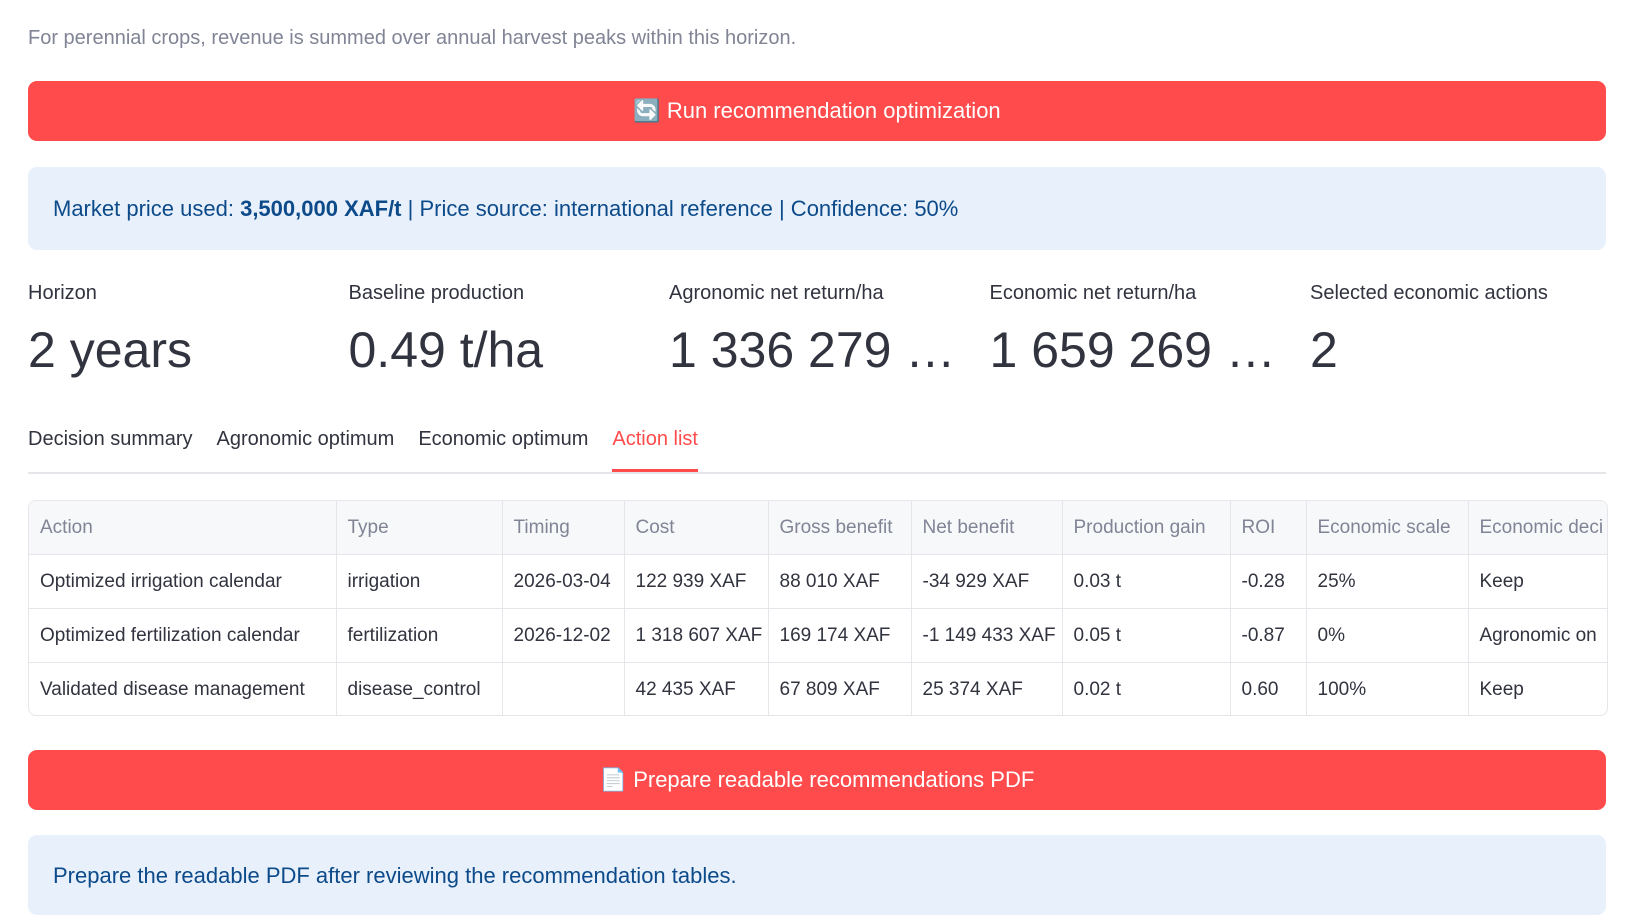 Image resolution: width=1634 pixels, height=915 pixels. What do you see at coordinates (1387, 528) in the screenshot?
I see `column-header: Economic scale` at bounding box center [1387, 528].